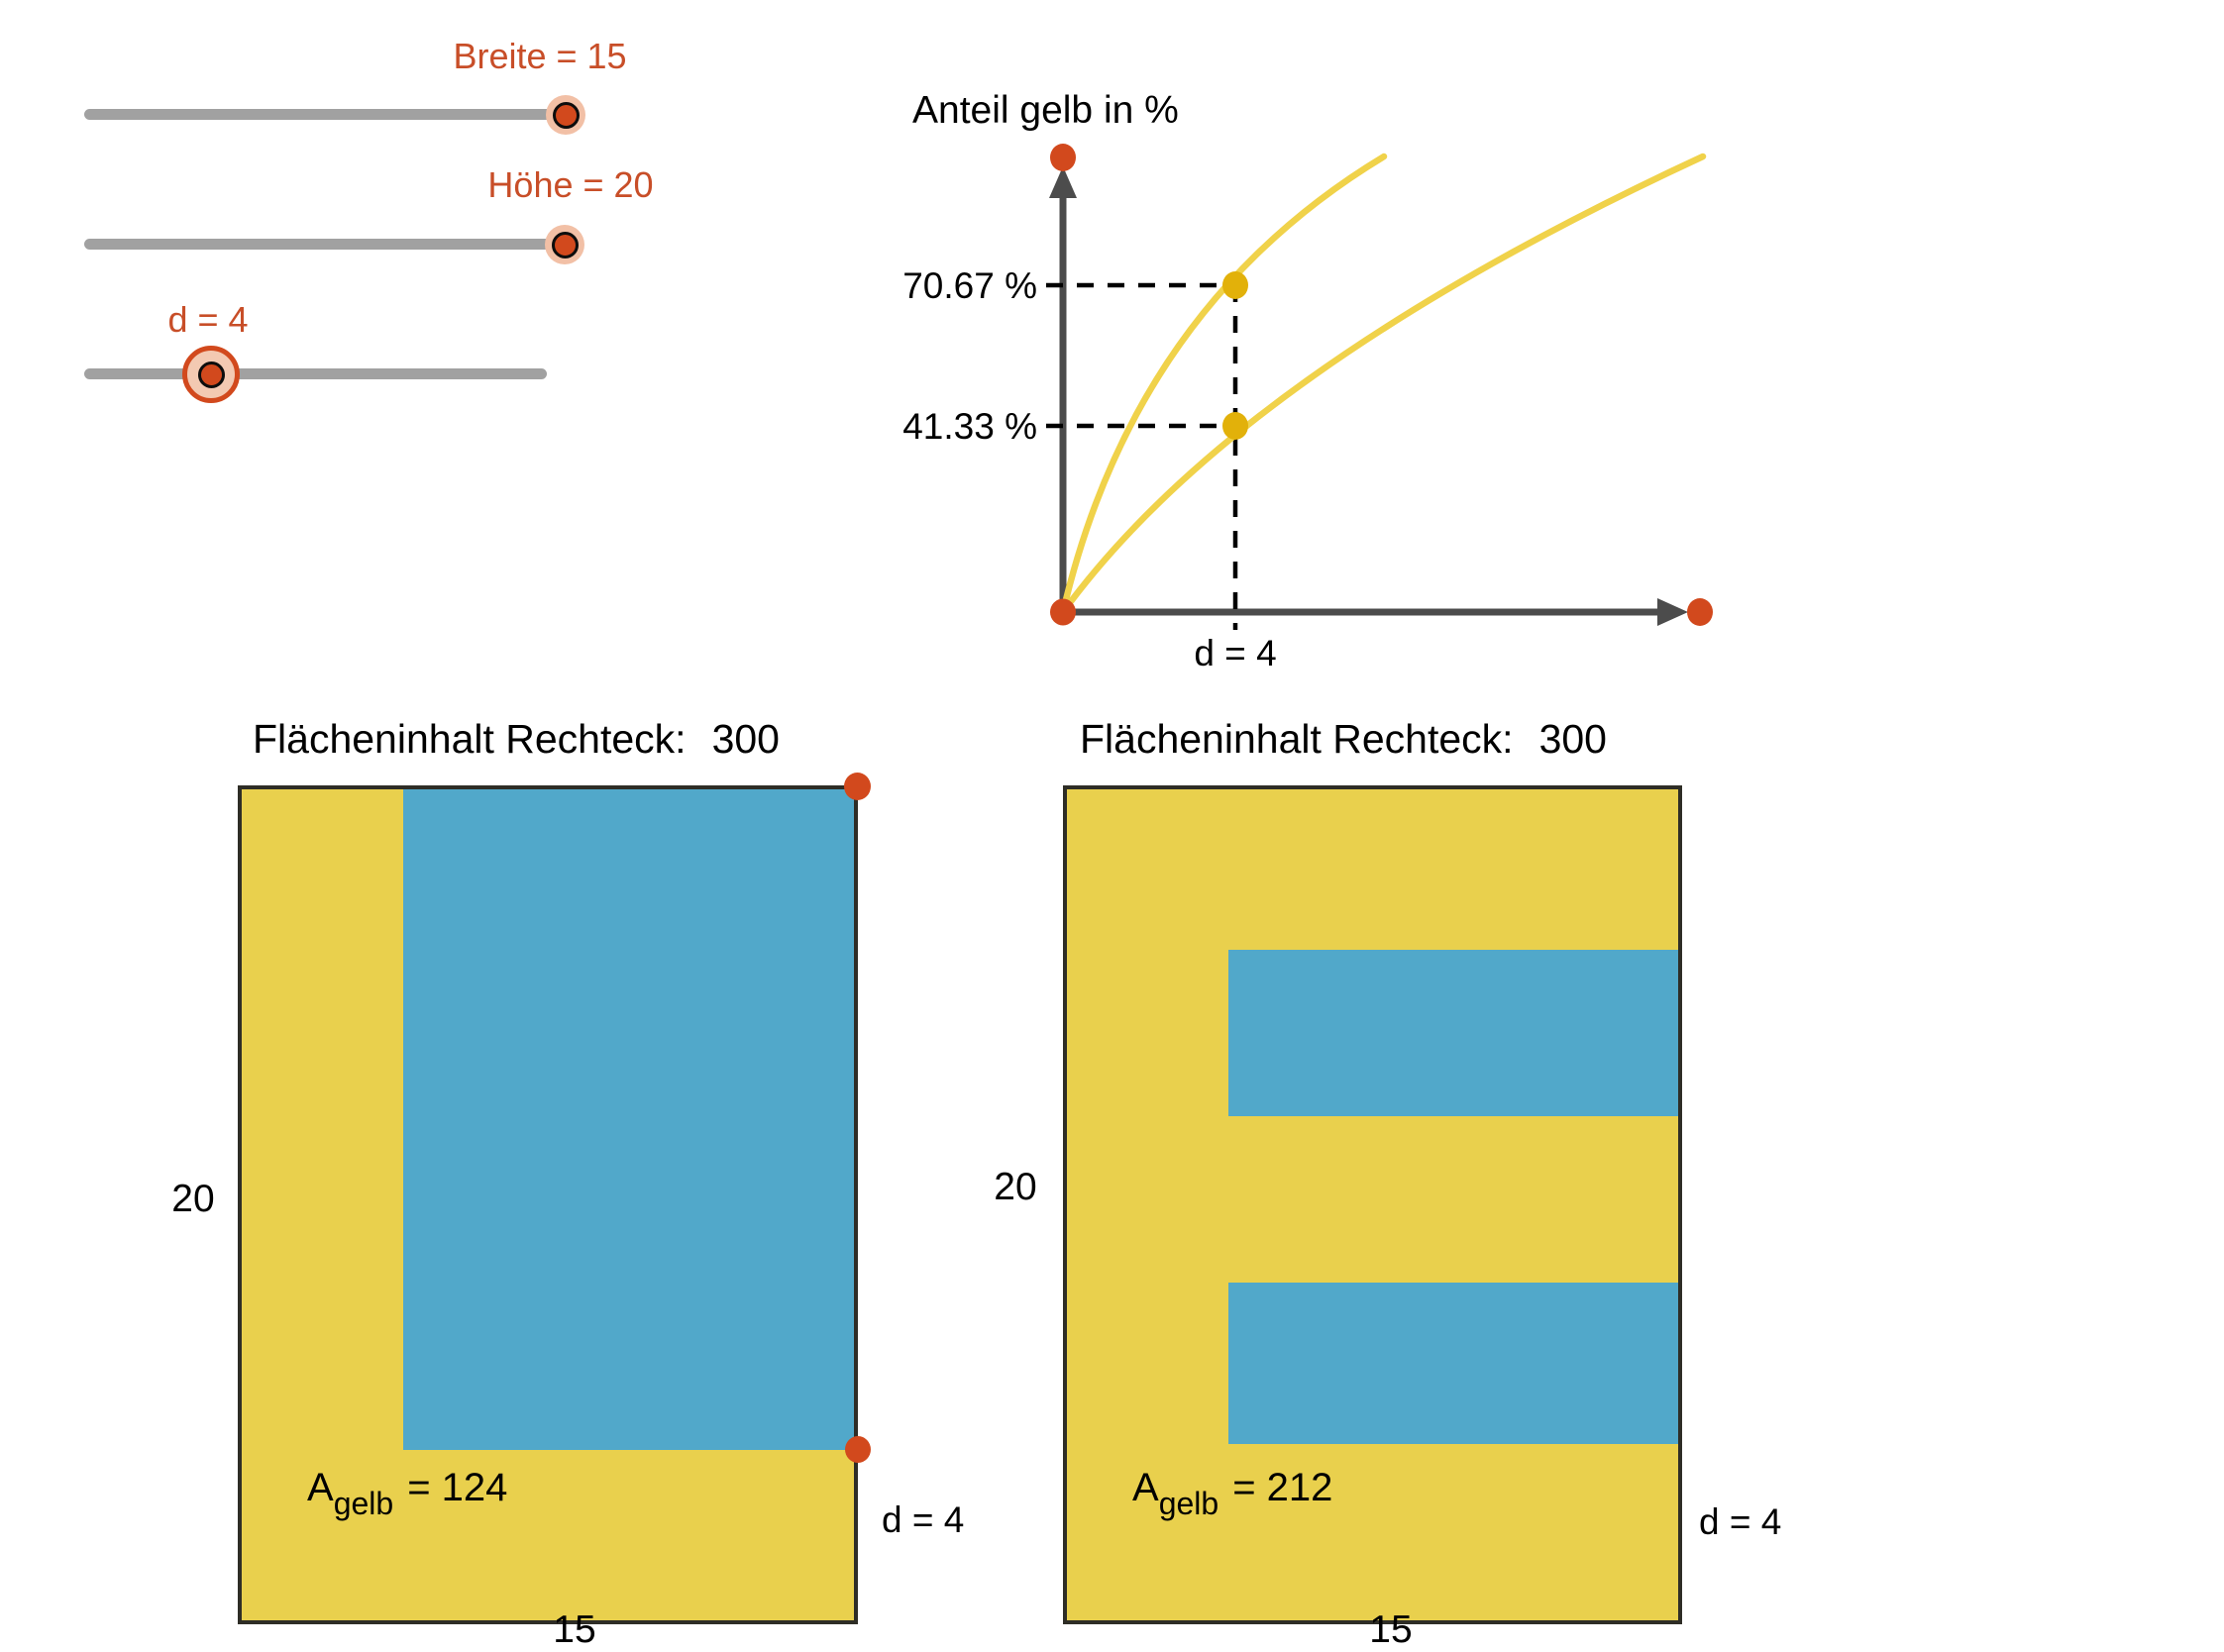 The width and height of the screenshot is (2224, 1652). I want to click on panel-area-value-right: 300, so click(1572, 739).